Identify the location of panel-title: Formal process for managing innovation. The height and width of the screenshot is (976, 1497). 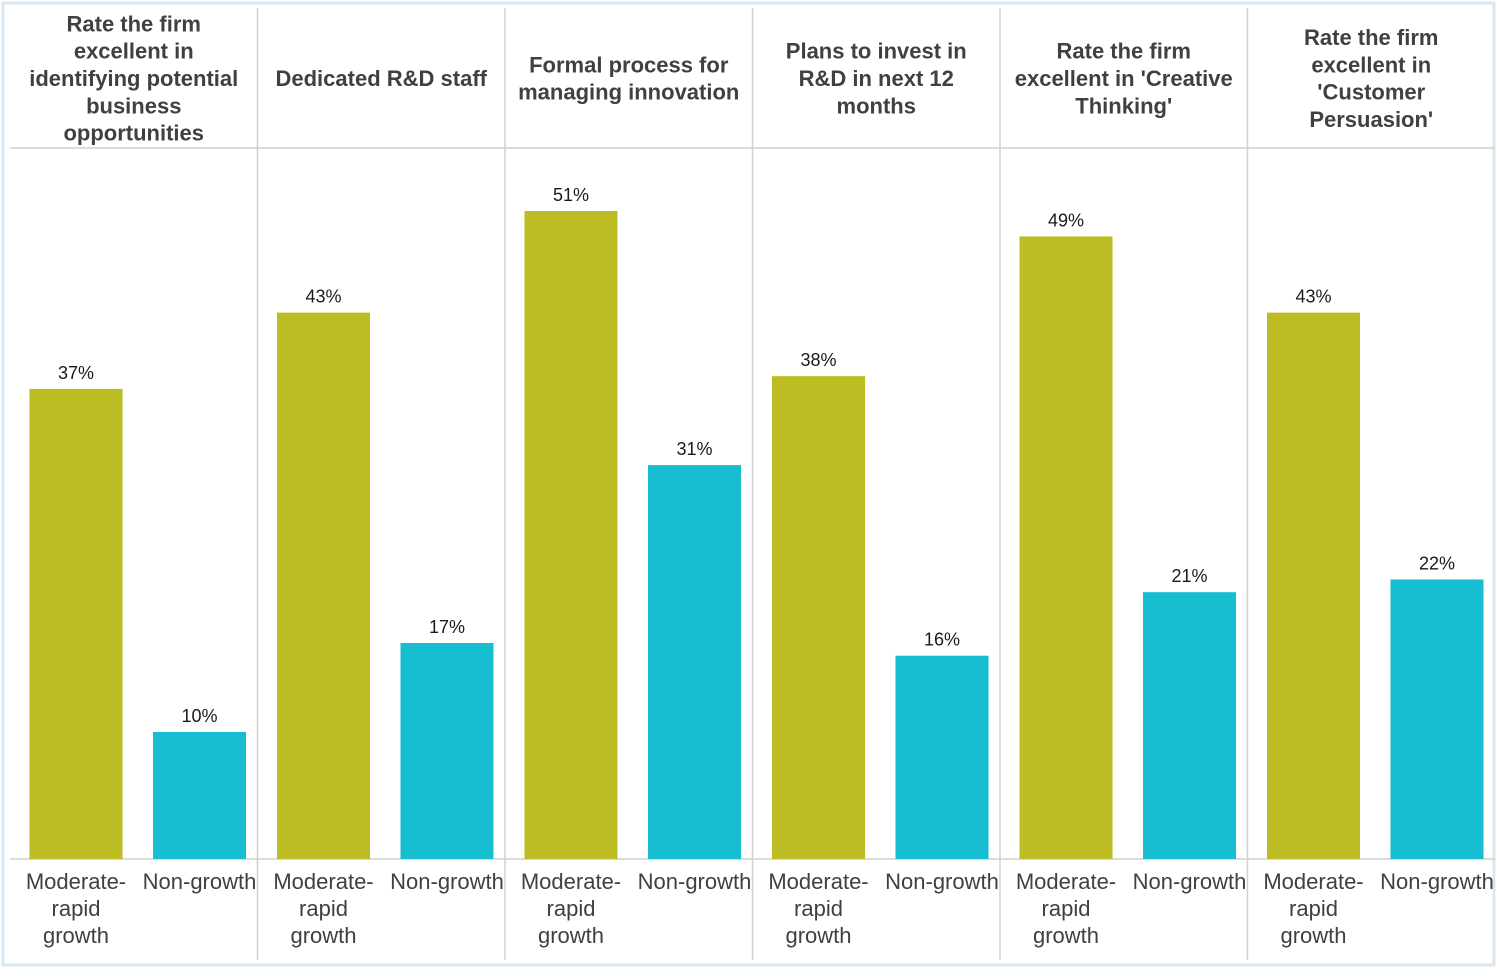
(628, 78).